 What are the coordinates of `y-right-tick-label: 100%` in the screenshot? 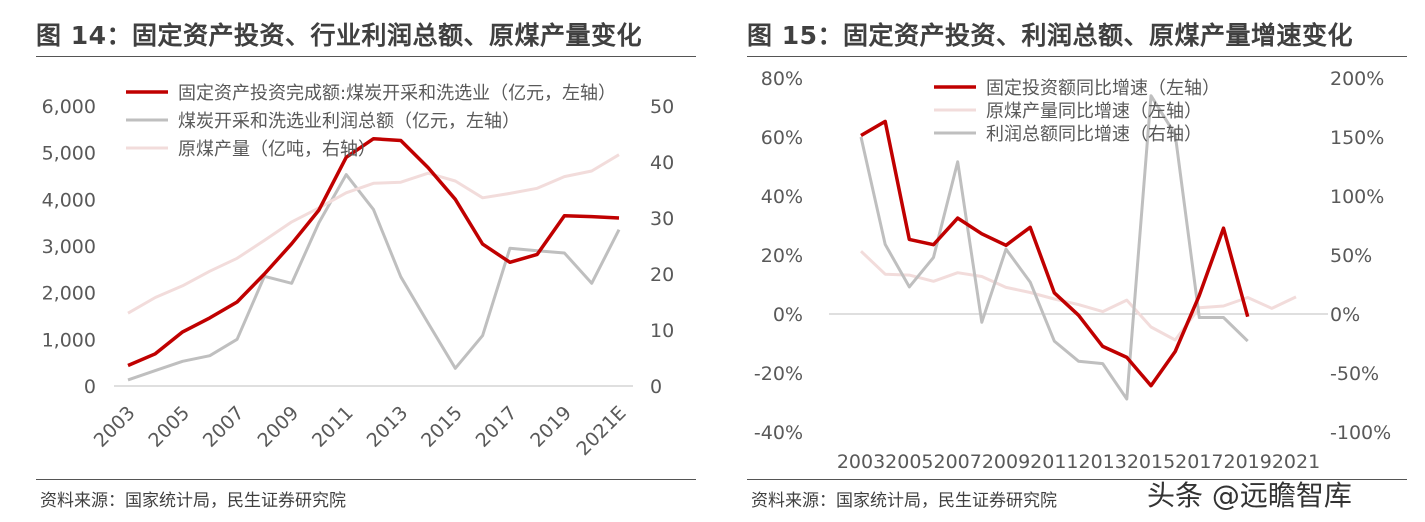 It's located at (1357, 197).